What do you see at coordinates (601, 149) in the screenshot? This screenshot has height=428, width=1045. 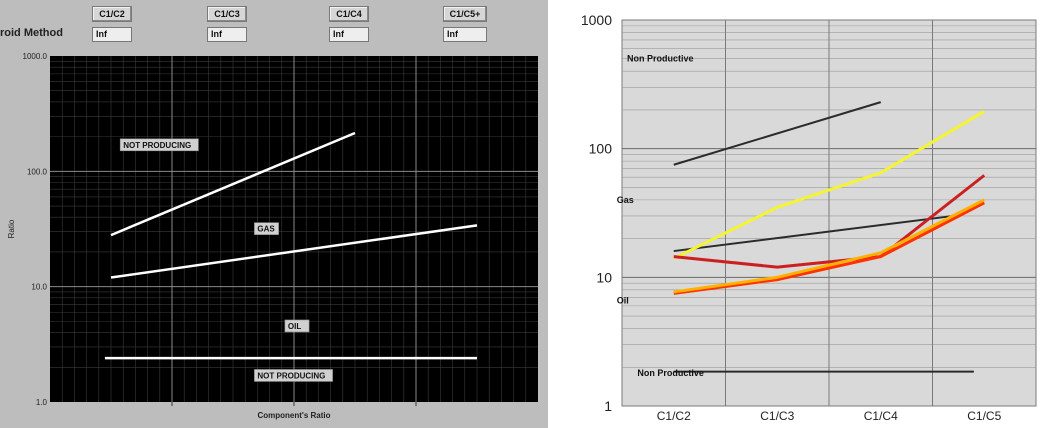 I see `right-y-tick-label: 100` at bounding box center [601, 149].